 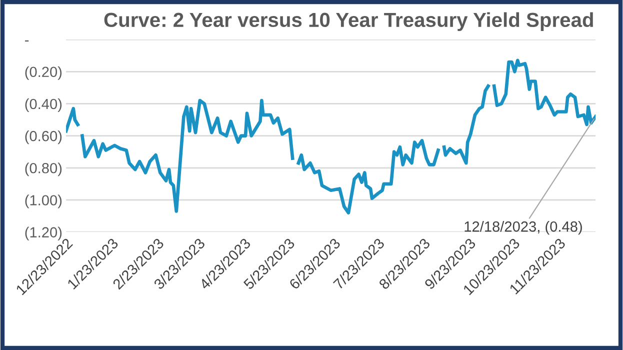 I want to click on annotation: 12/18/2023, (0.48), so click(x=523, y=228).